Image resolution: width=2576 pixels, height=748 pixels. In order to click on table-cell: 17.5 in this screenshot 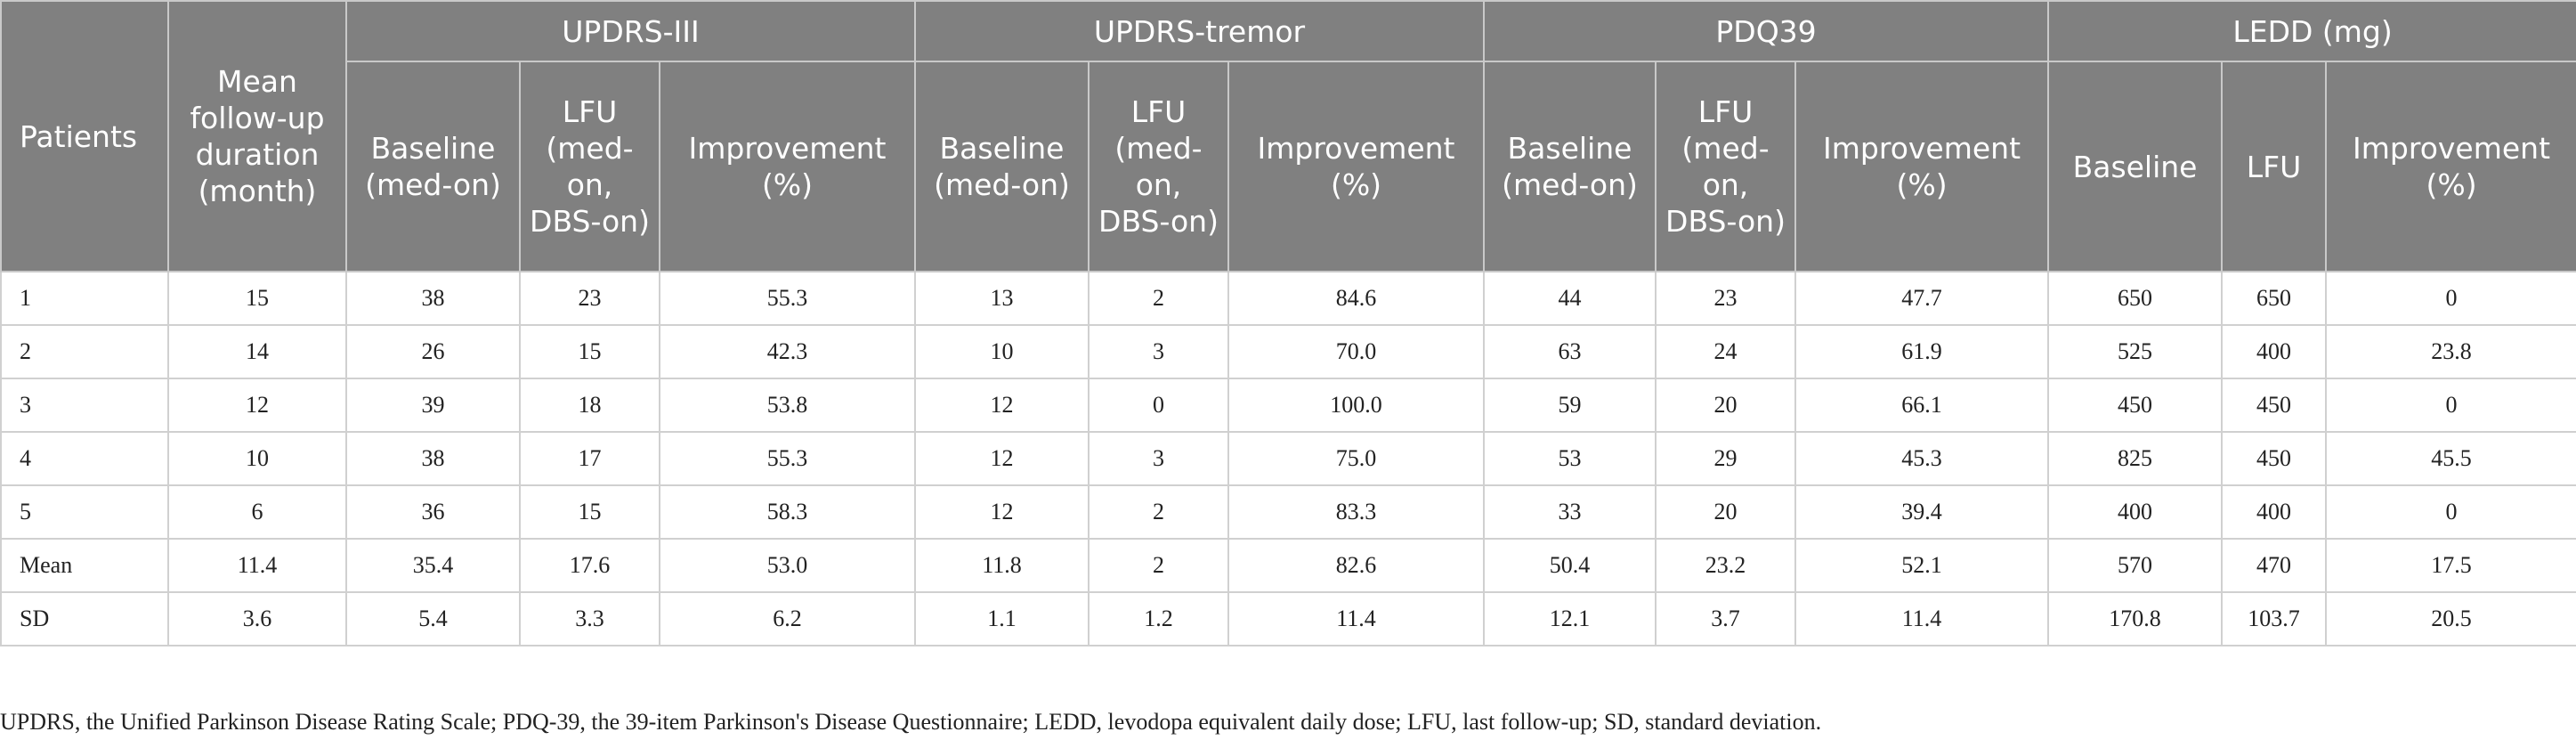, I will do `click(2450, 565)`.